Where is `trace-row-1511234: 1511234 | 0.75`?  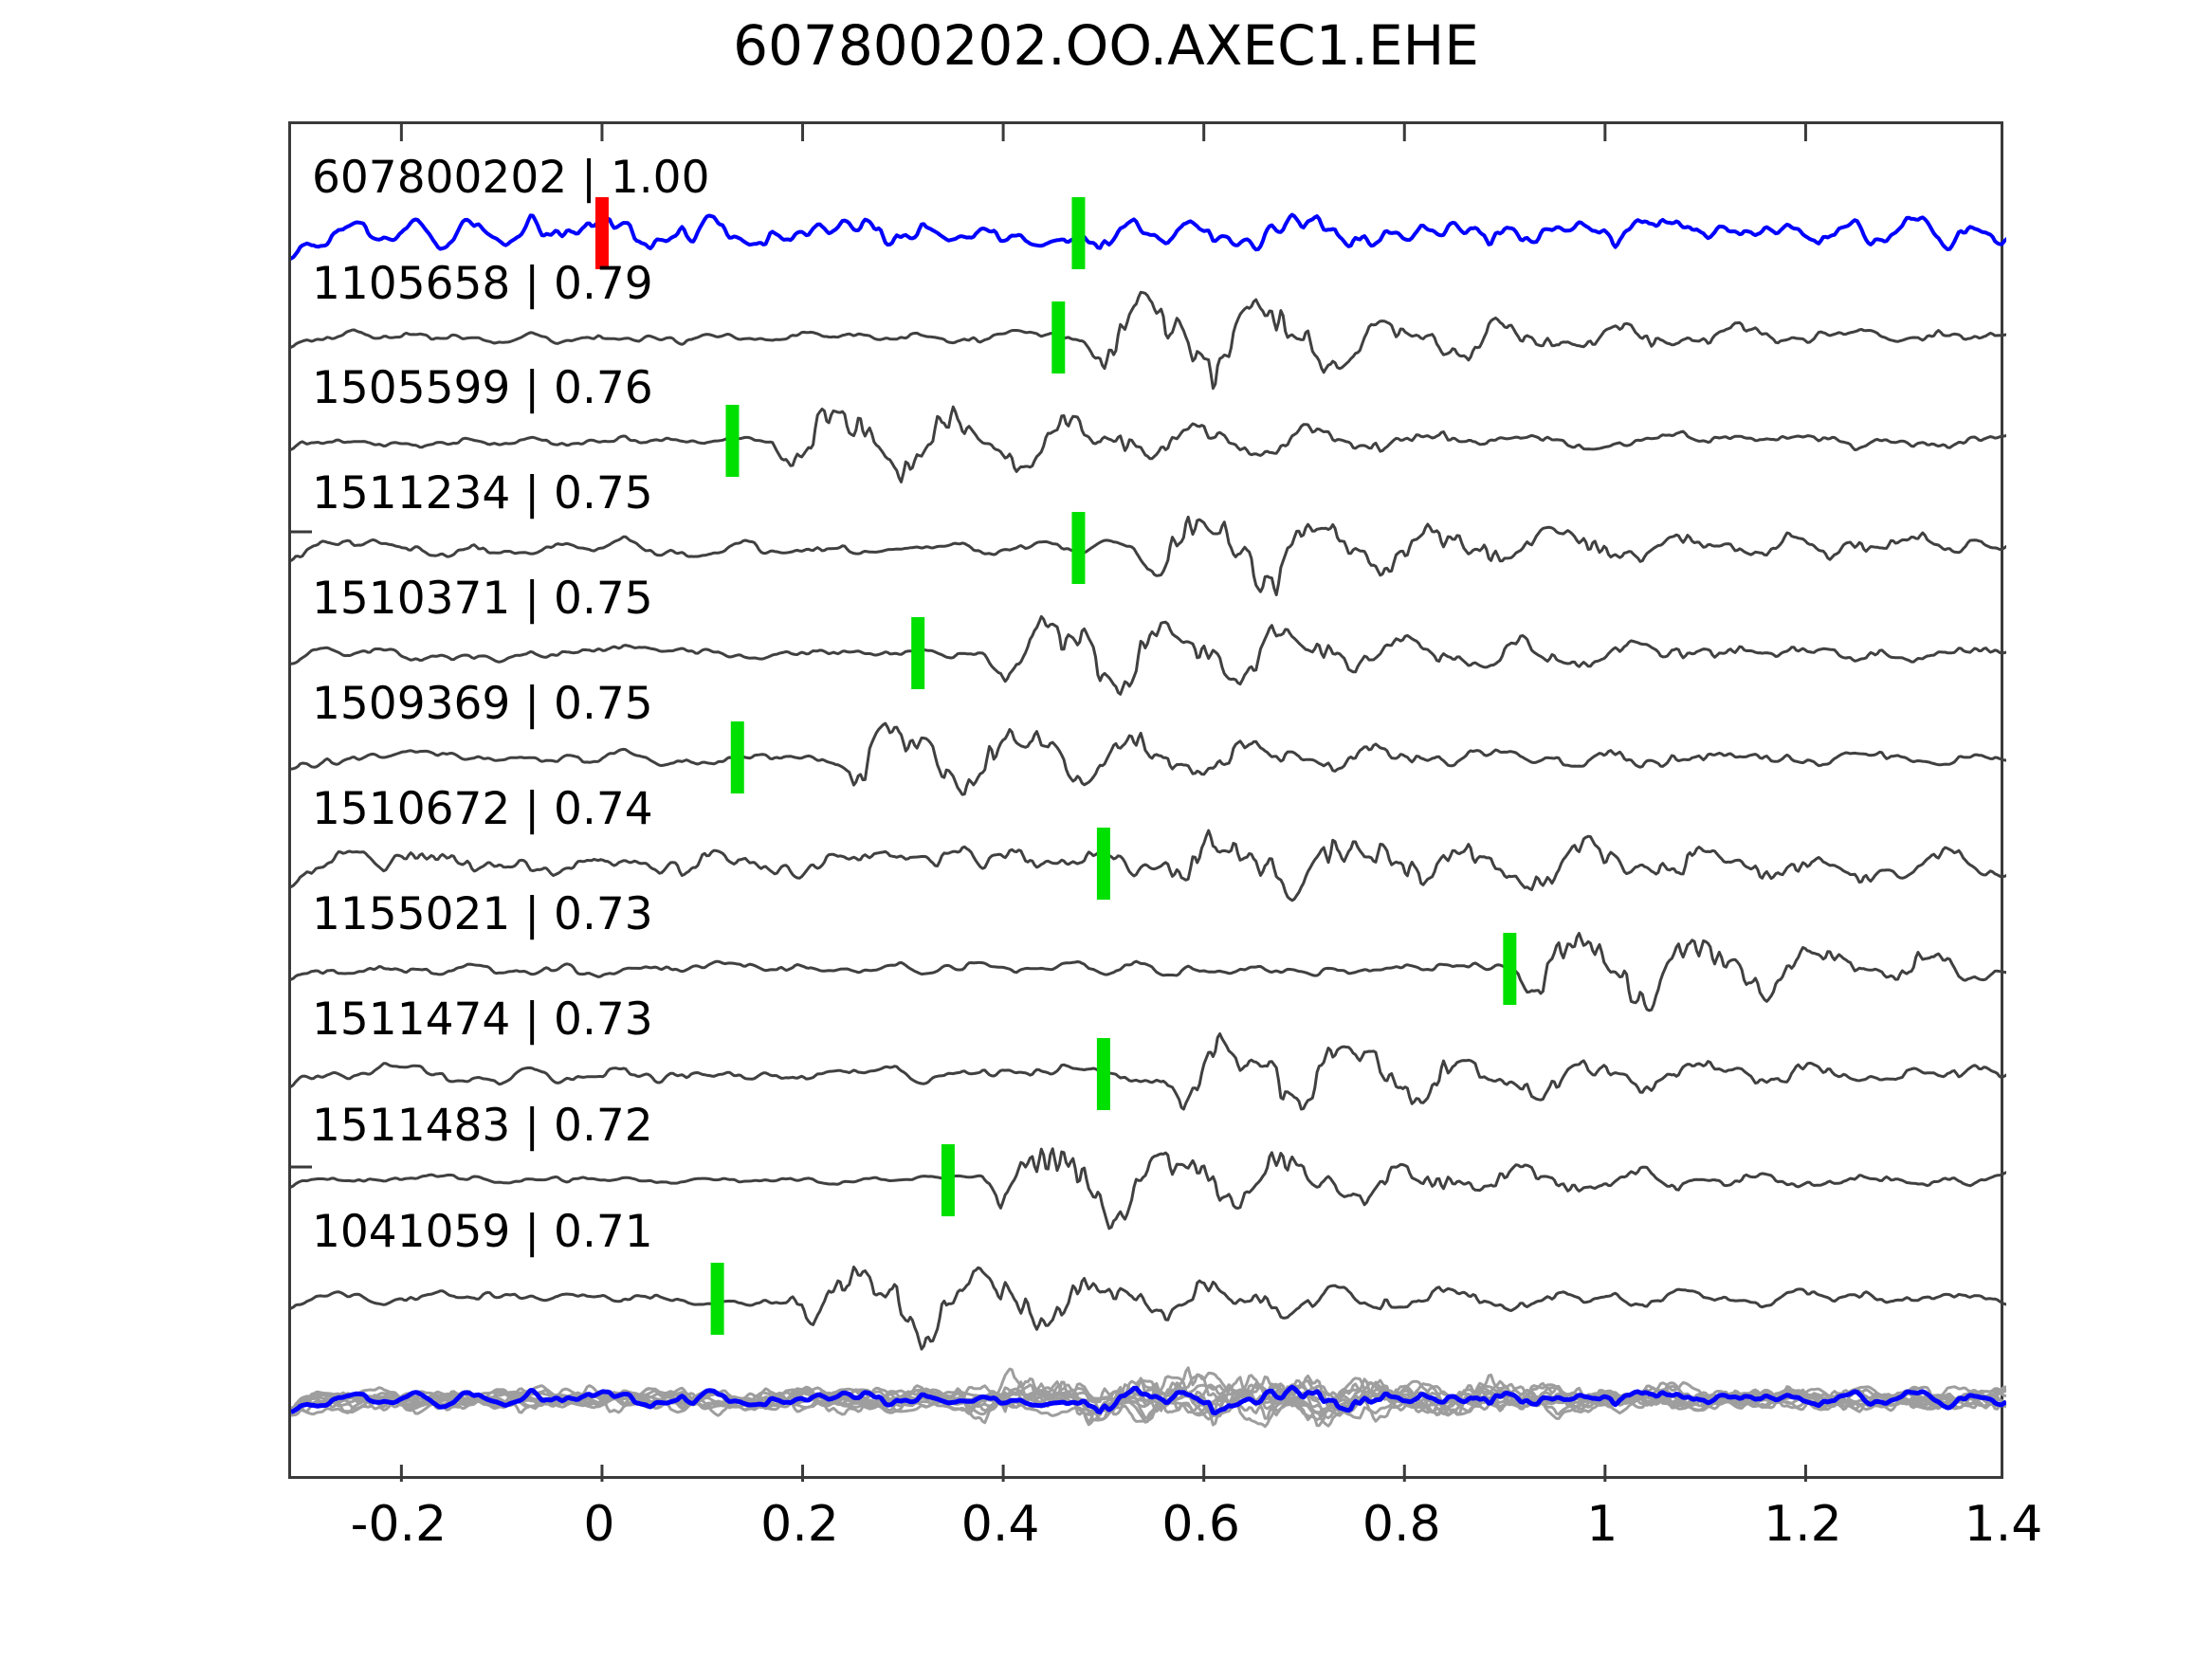
trace-row-1511234: 1511234 | 0.75 is located at coordinates (1148, 531).